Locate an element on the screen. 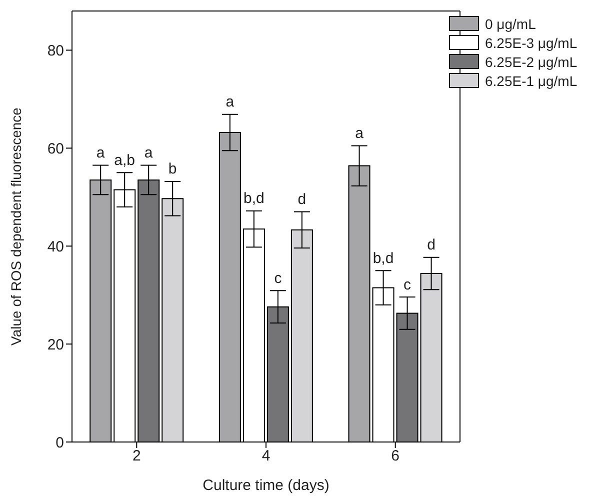 The height and width of the screenshot is (502, 606). legend-label: 6.25E-2 μg/mL is located at coordinates (531, 61).